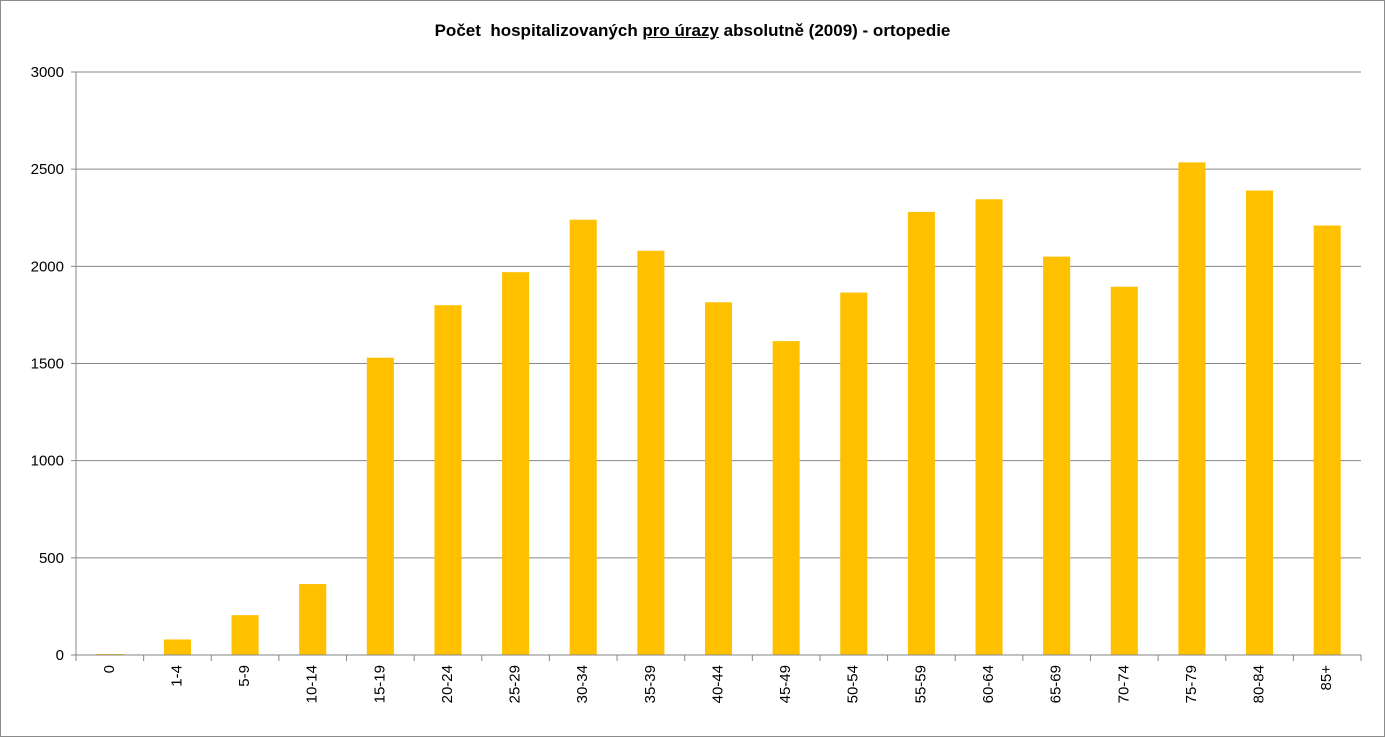  What do you see at coordinates (109, 669) in the screenshot?
I see `x-tick-label: 0` at bounding box center [109, 669].